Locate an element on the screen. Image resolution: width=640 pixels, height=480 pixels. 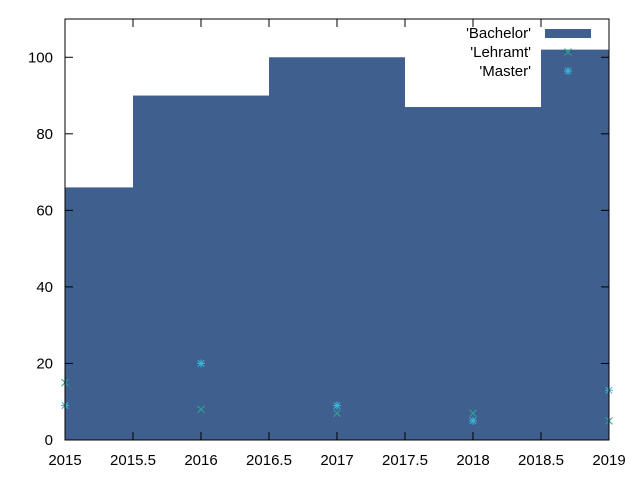
x-tick-label: 2018 is located at coordinates (472, 460).